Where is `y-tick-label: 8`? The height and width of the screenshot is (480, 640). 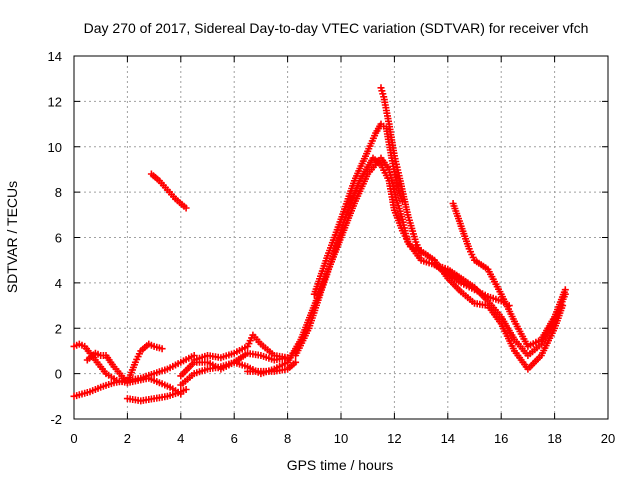
y-tick-label: 8 is located at coordinates (58, 192).